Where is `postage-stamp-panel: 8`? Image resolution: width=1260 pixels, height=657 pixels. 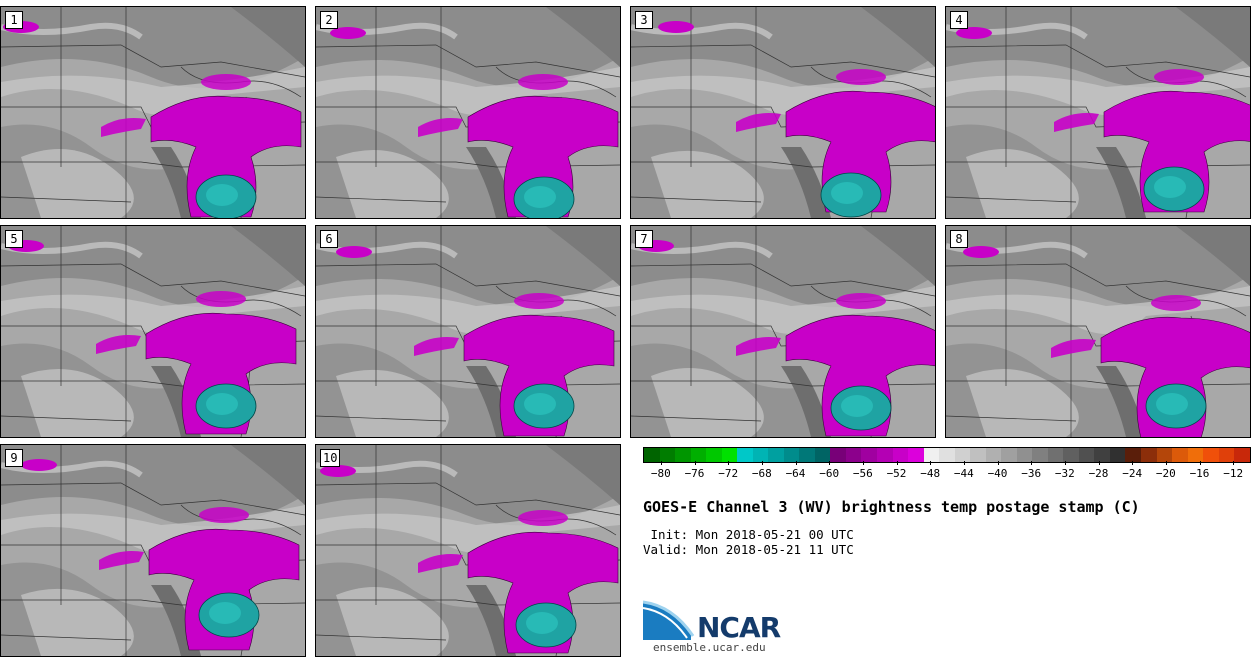 postage-stamp-panel: 8 is located at coordinates (1098, 331).